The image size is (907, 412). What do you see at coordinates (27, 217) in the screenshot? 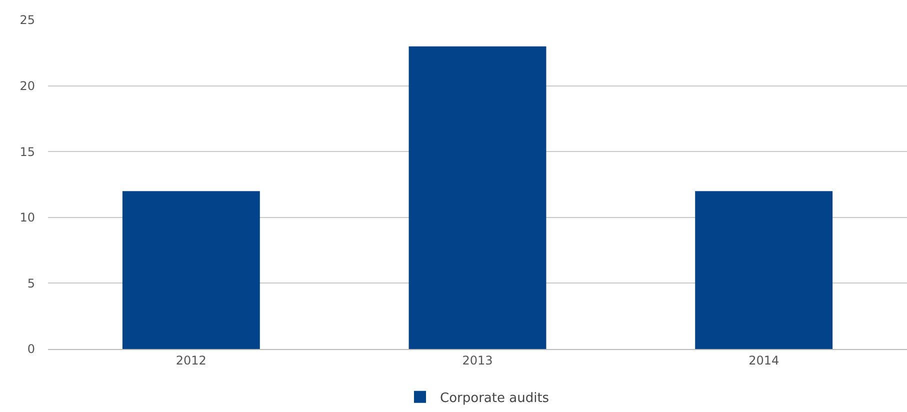
I see `y-tick-label: 10` at bounding box center [27, 217].